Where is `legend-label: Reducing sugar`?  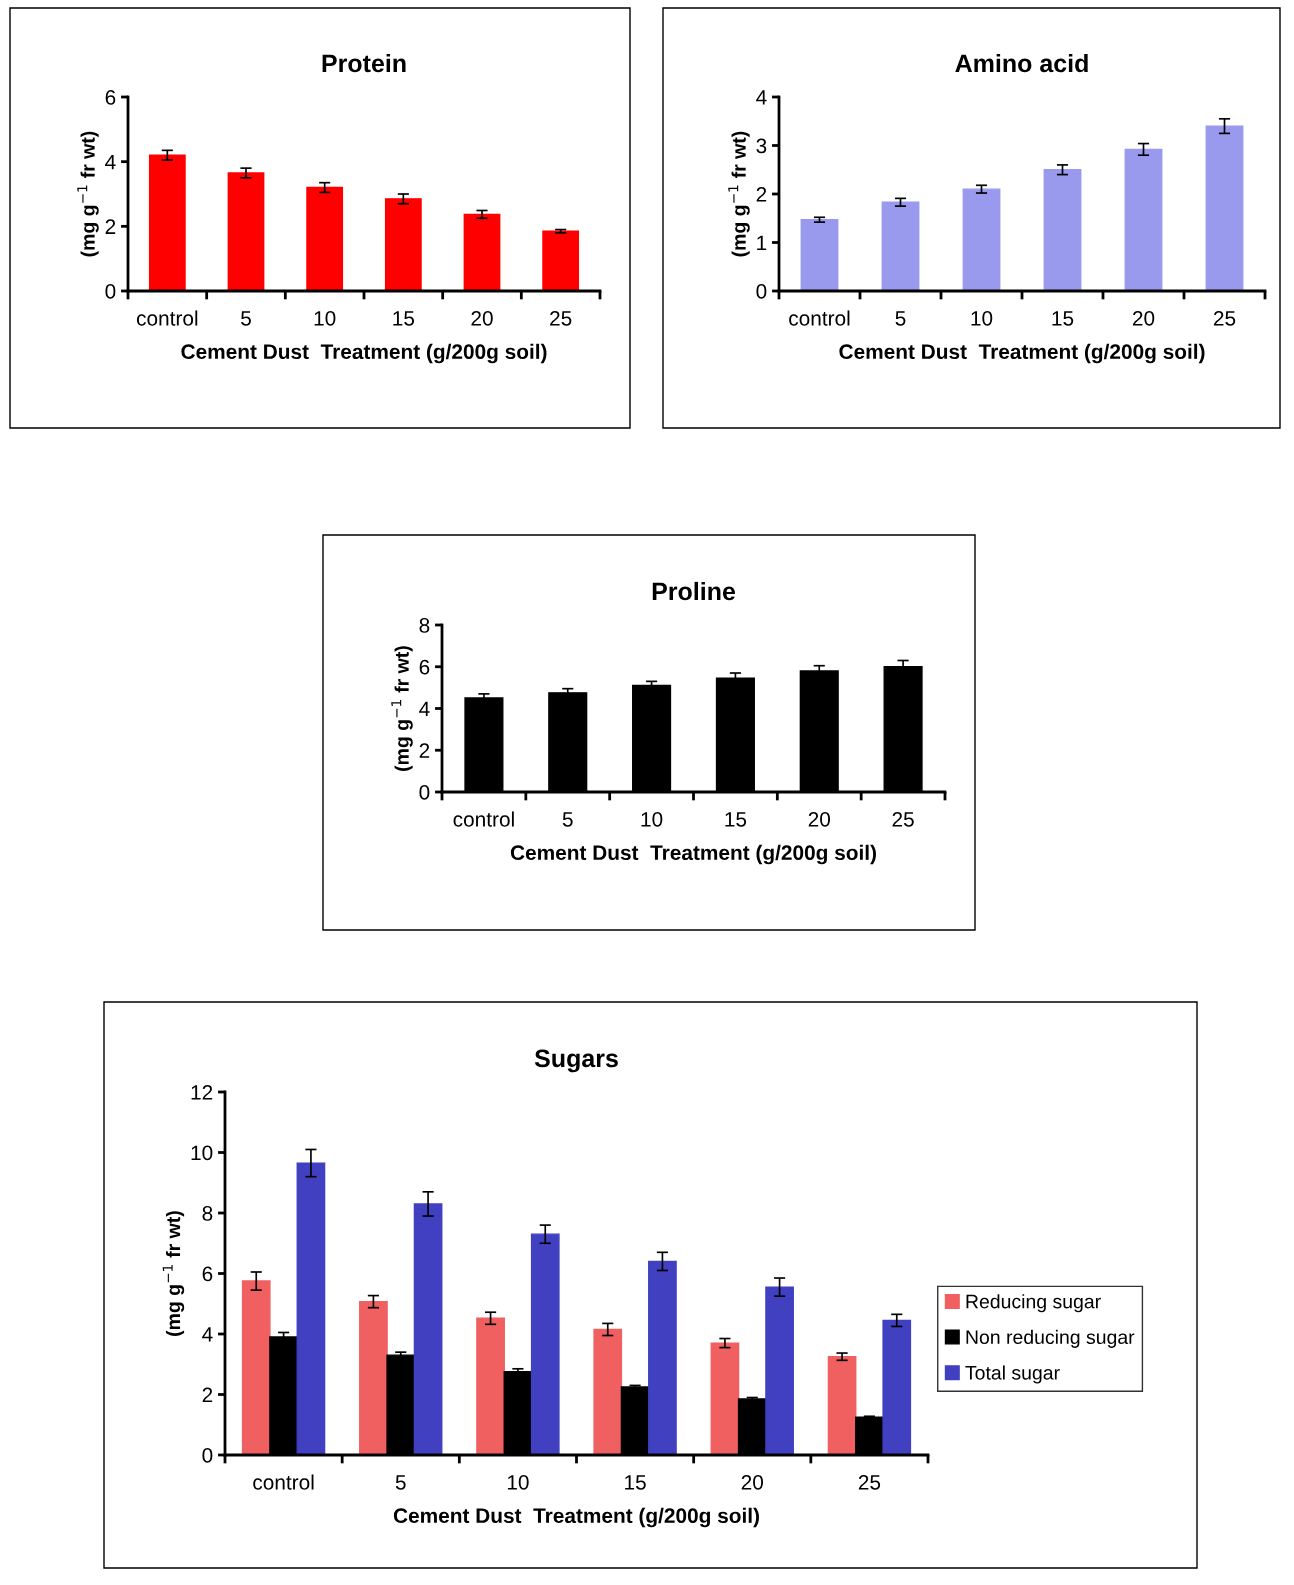 legend-label: Reducing sugar is located at coordinates (1033, 1303).